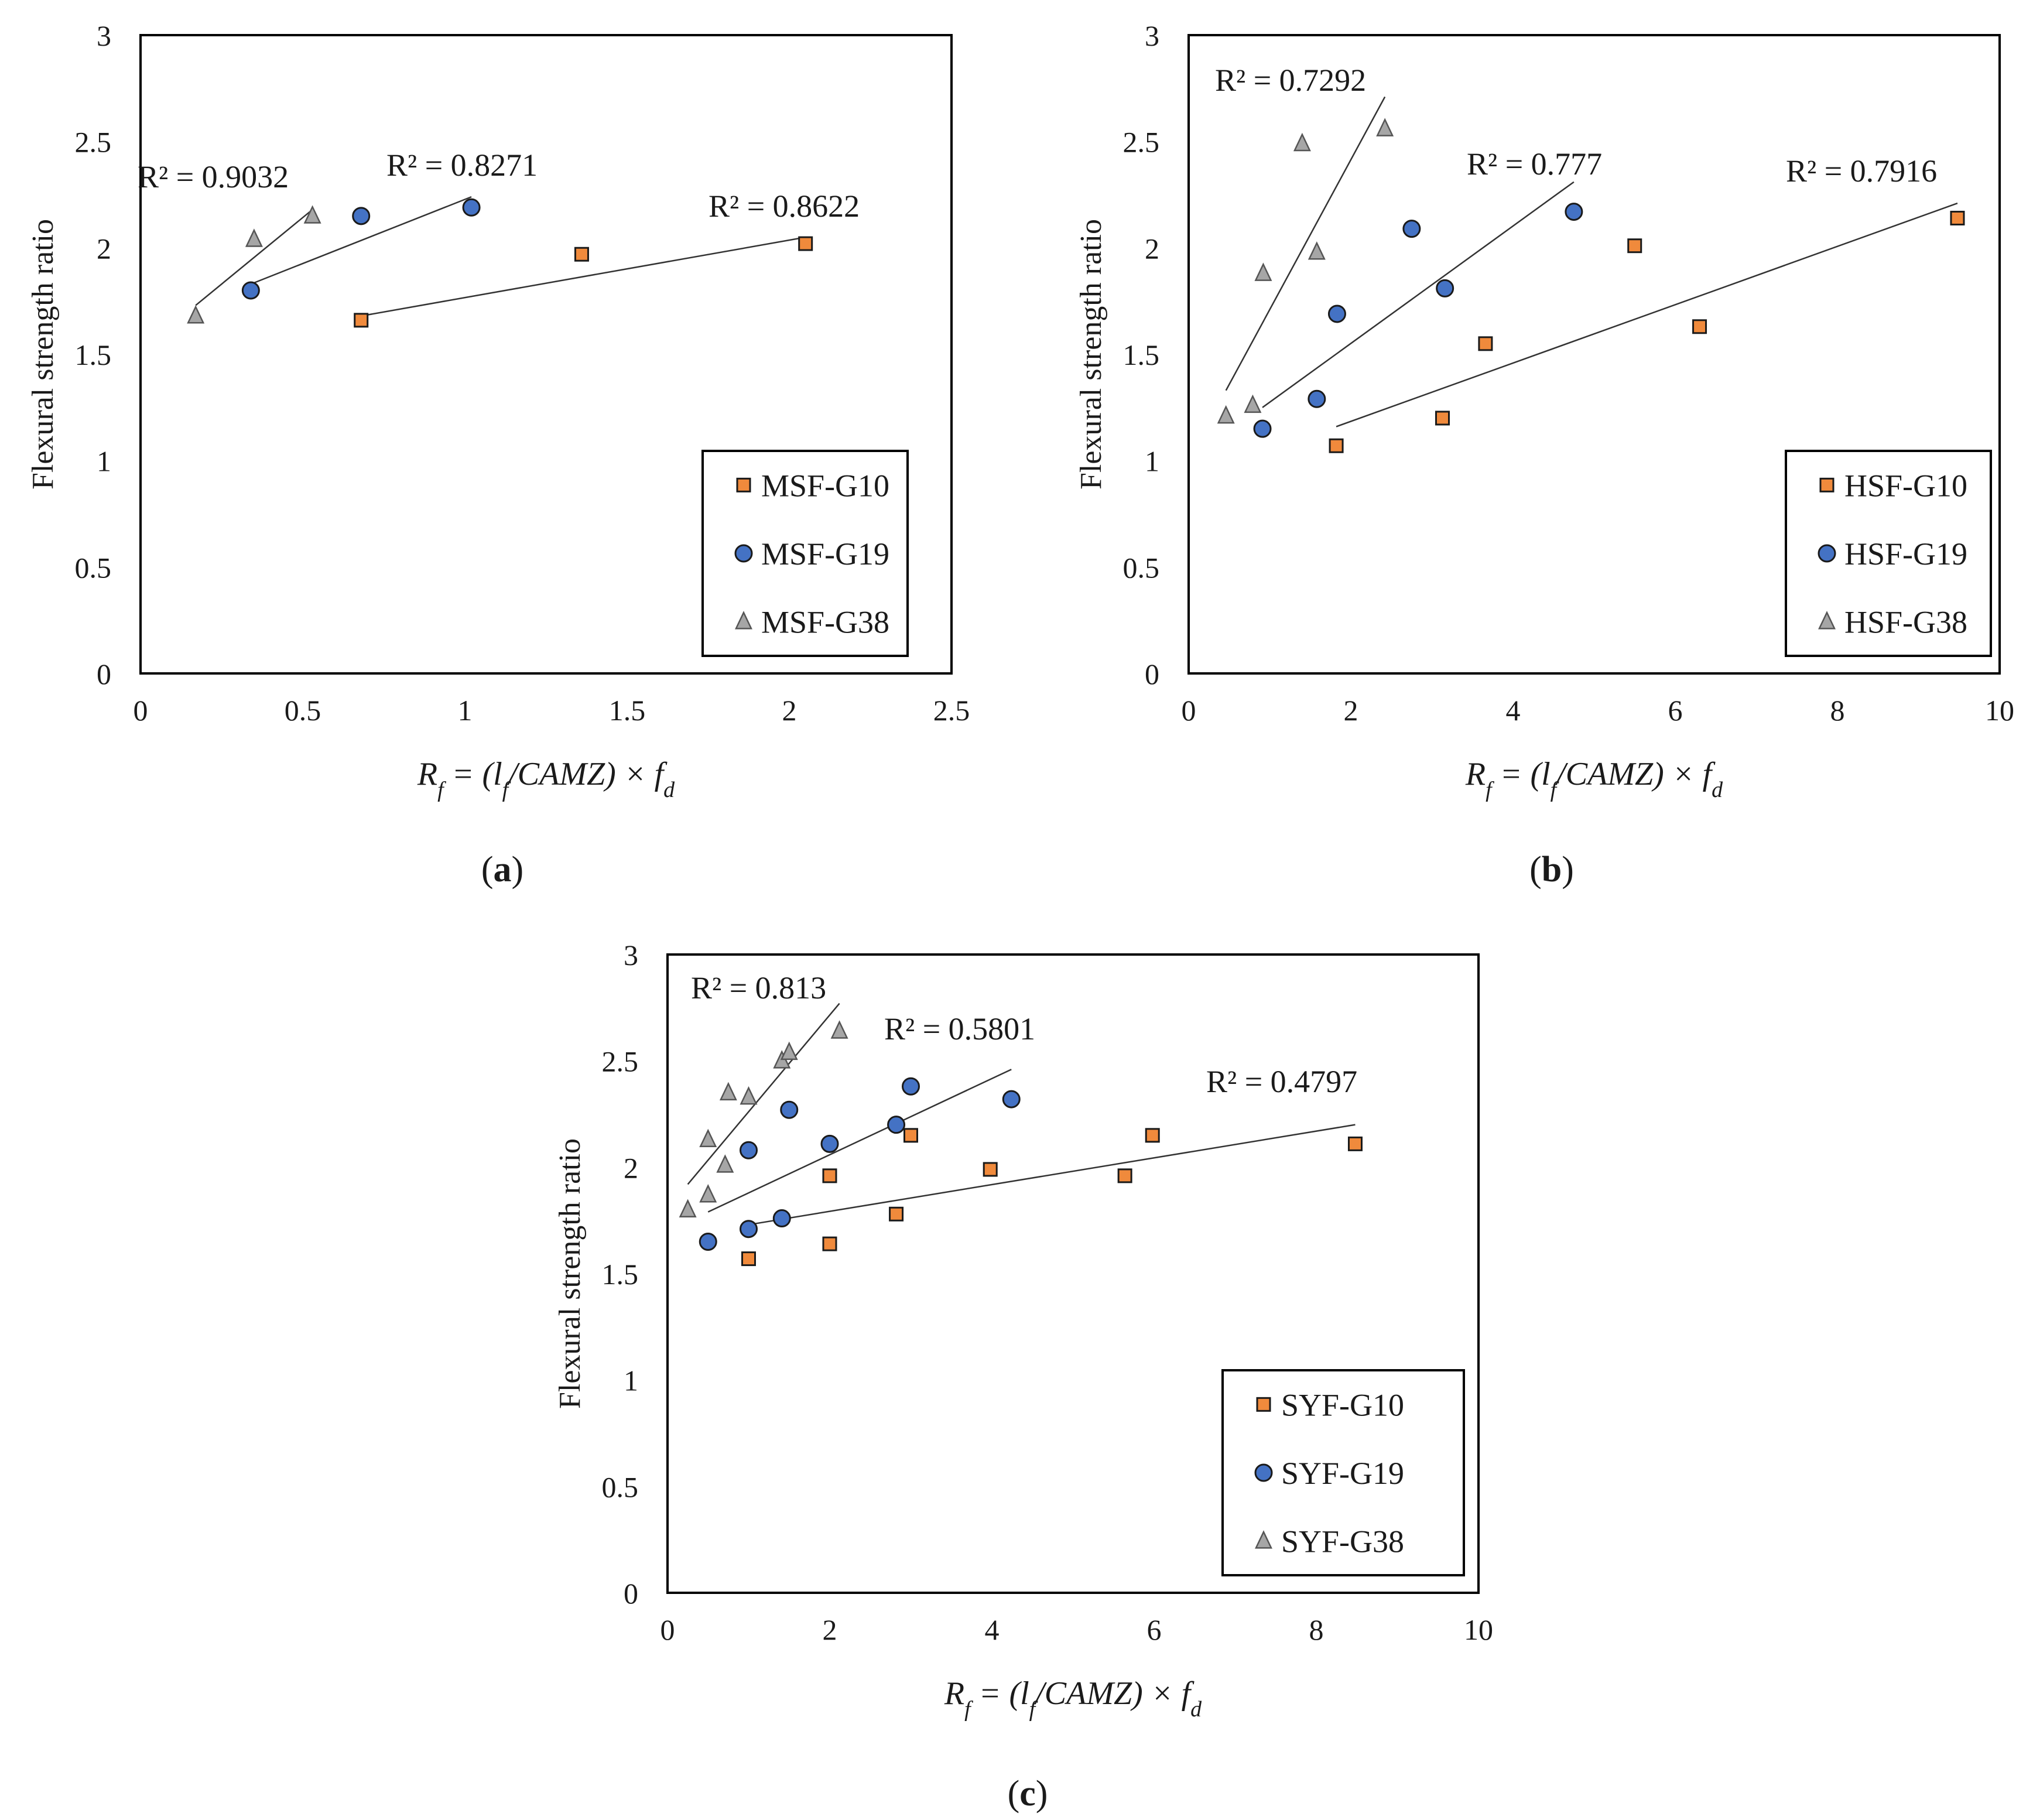  Describe the element at coordinates (43, 354) in the screenshot. I see `y-axis-title: Flexural strength ratio` at that location.